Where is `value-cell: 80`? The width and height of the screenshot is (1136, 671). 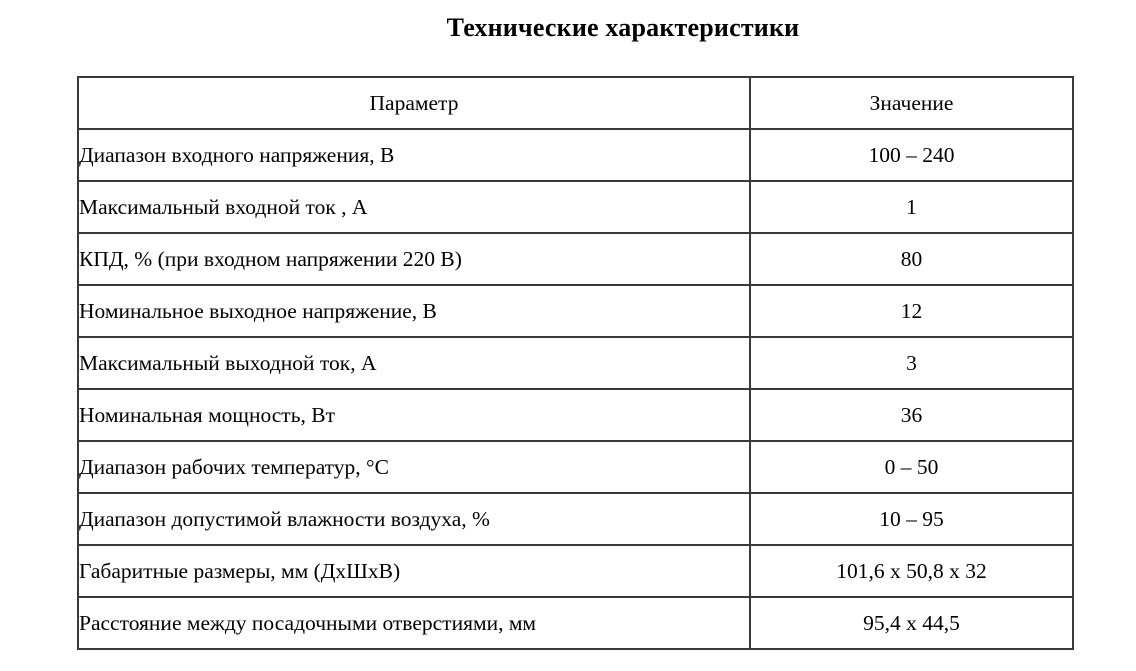
value-cell: 80 is located at coordinates (911, 259).